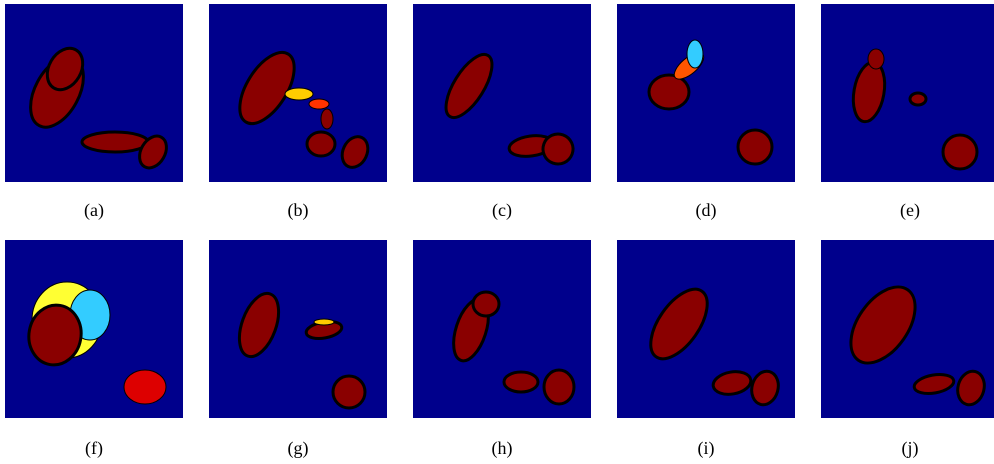  Describe the element at coordinates (502, 210) in the screenshot. I see `panel-label: (c)` at that location.